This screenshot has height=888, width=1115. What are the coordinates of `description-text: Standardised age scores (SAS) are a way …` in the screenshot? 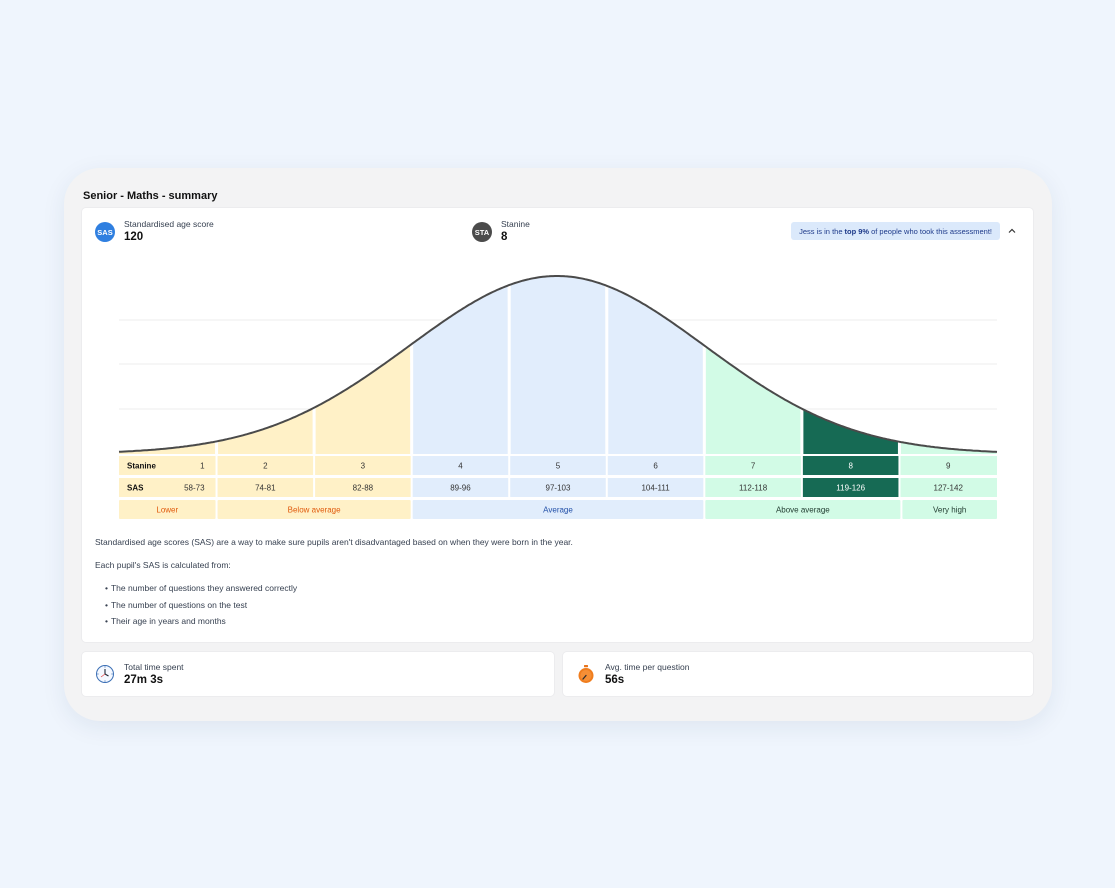 It's located at (334, 542).